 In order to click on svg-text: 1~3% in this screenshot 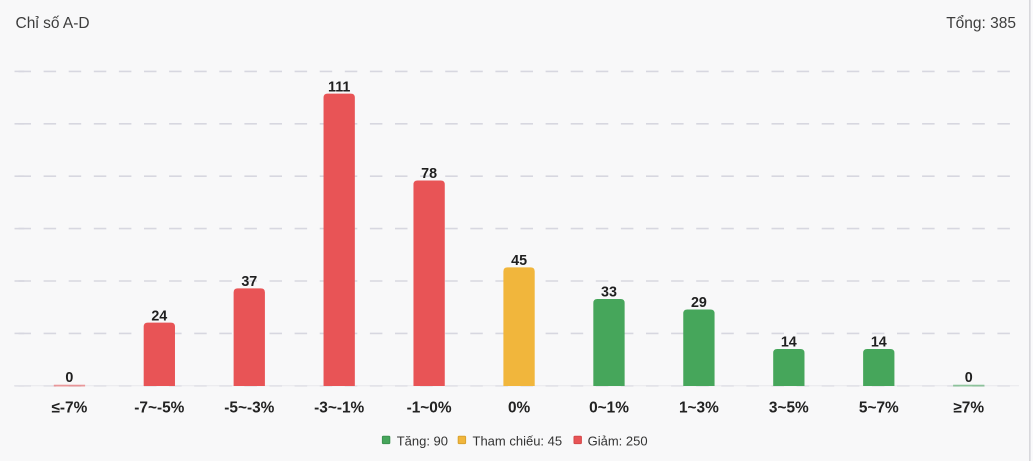, I will do `click(699, 408)`.